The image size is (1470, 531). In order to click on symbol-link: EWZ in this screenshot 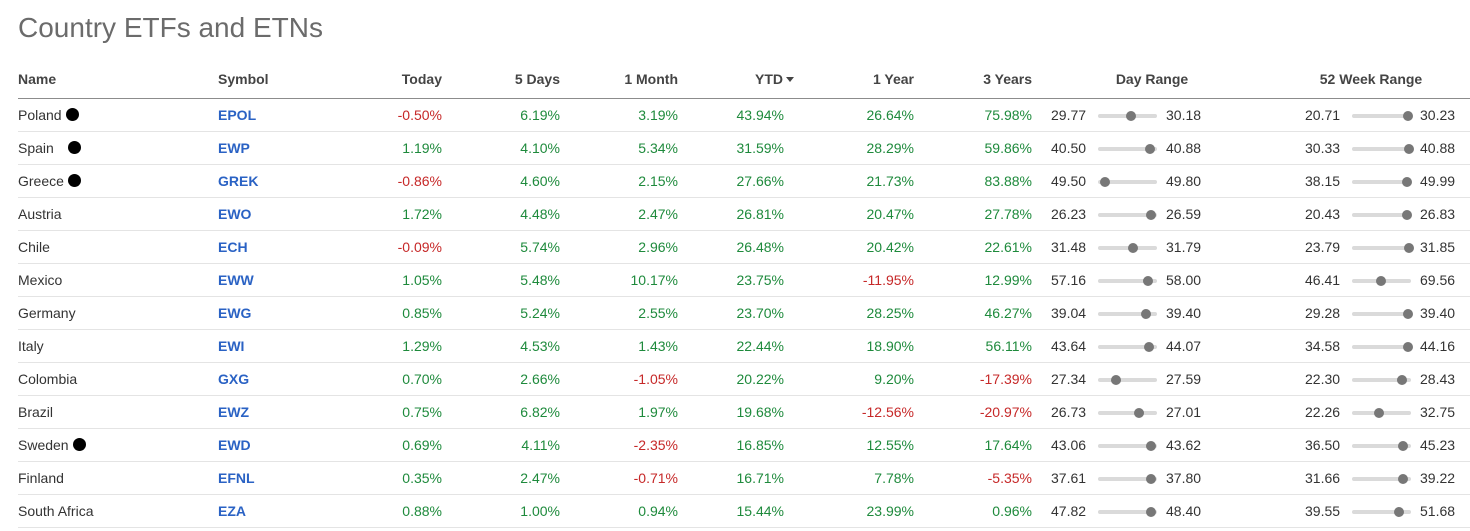, I will do `click(234, 412)`.